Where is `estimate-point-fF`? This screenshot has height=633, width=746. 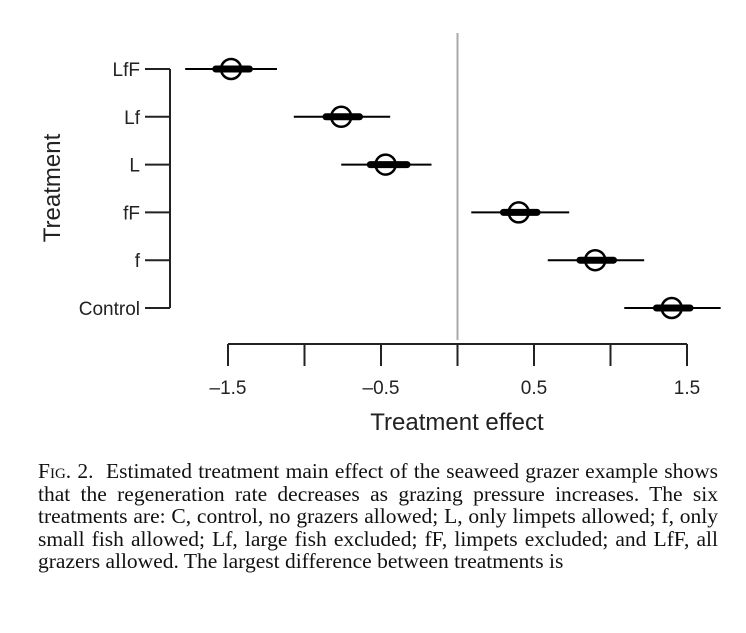 estimate-point-fF is located at coordinates (518, 212).